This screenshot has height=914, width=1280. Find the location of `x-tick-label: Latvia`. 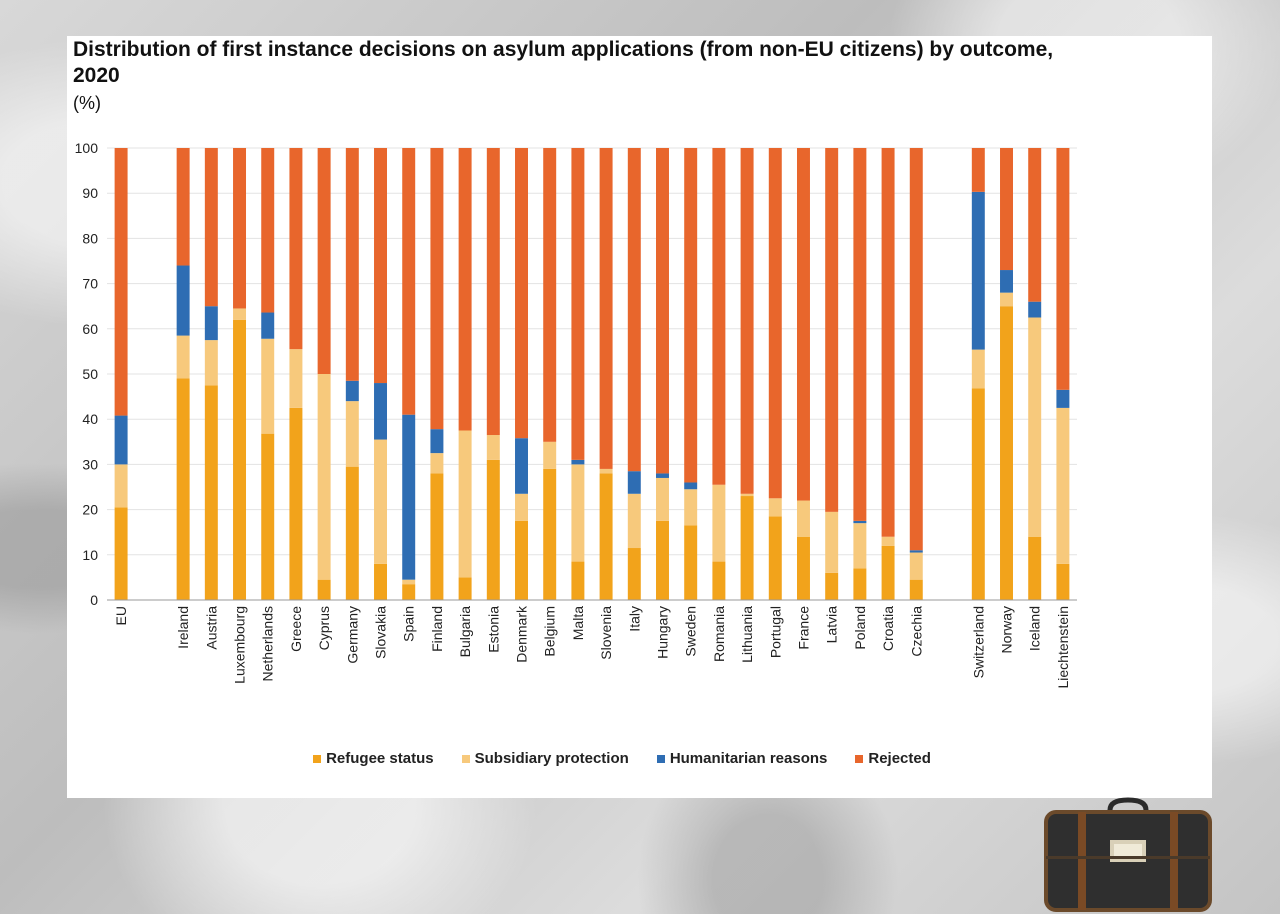

x-tick-label: Latvia is located at coordinates (832, 625).